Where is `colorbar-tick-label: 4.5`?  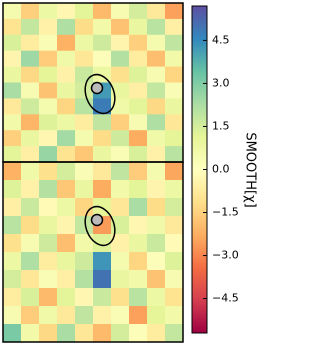
colorbar-tick-label: 4.5 is located at coordinates (221, 39).